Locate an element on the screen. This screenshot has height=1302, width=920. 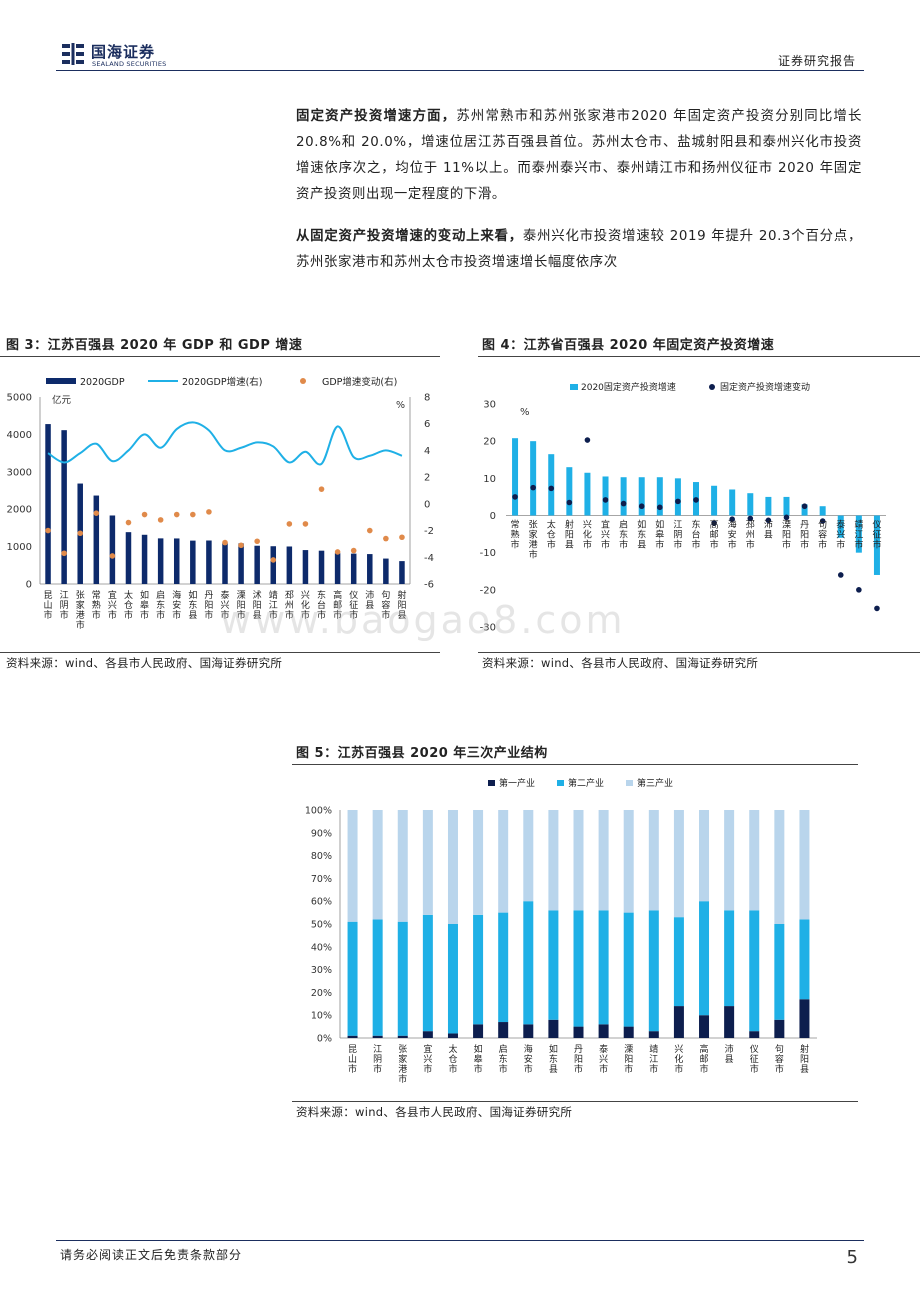
y-tick-label: 10 is located at coordinates (489, 479).